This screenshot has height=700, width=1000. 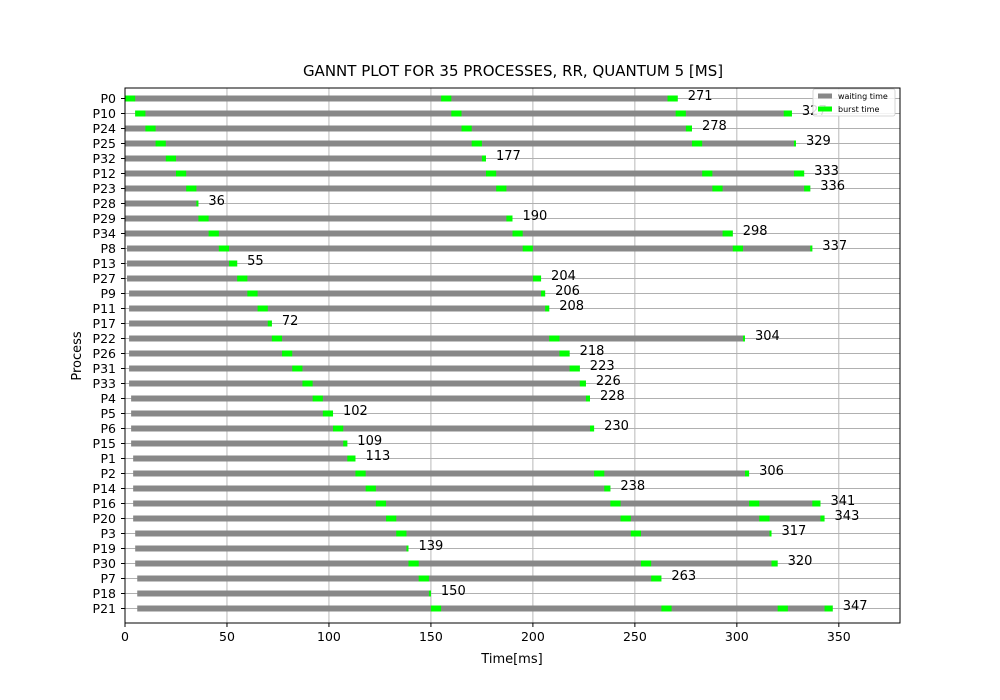 What do you see at coordinates (104, 503) in the screenshot?
I see `y-tick-label: P16` at bounding box center [104, 503].